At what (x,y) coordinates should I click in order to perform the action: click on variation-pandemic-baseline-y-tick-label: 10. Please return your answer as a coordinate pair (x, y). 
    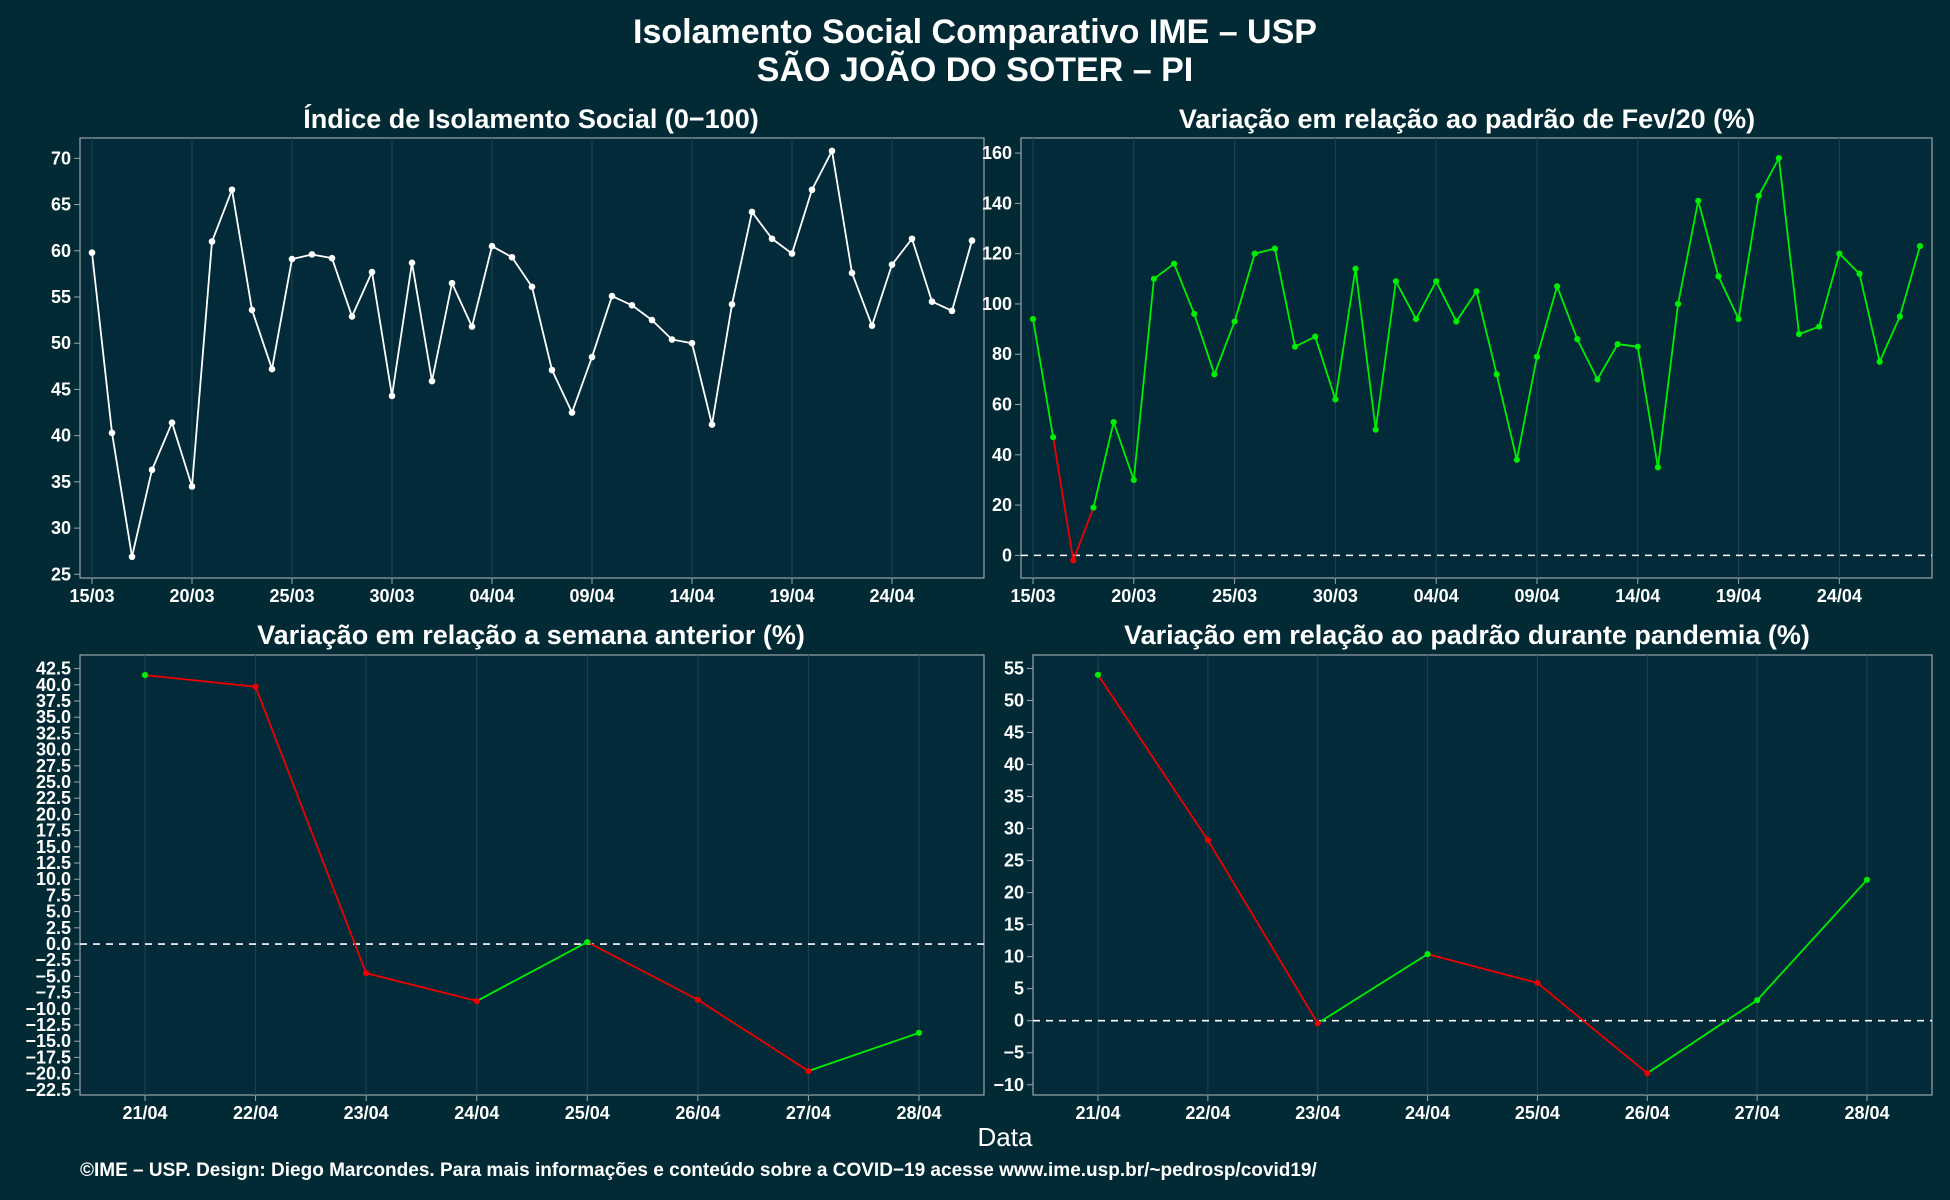
    Looking at the image, I should click on (1014, 957).